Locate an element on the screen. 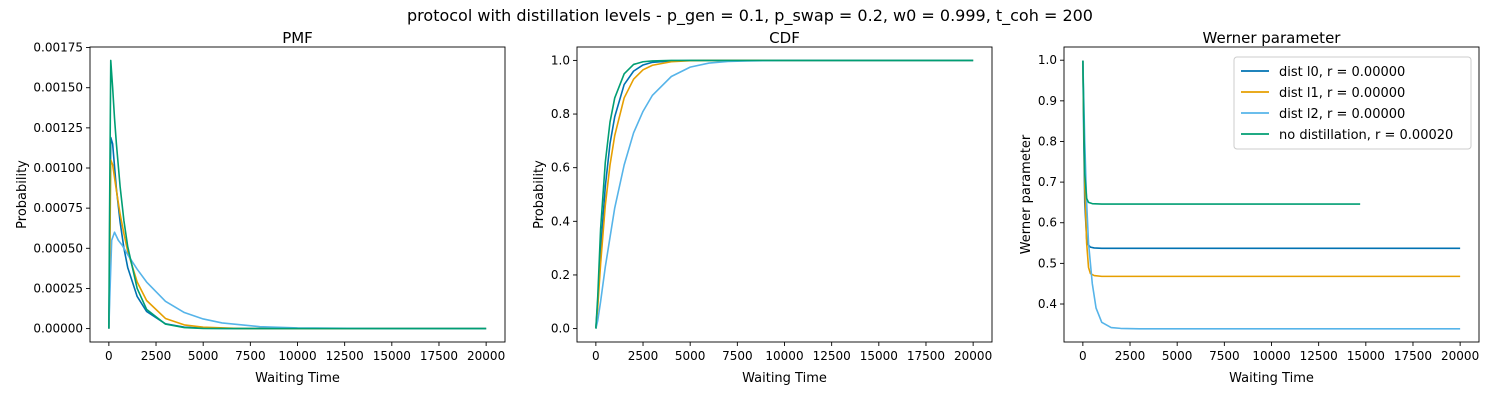 This screenshot has width=1500, height=400. pmf-y-tick-label: 0.00050 is located at coordinates (58, 248).